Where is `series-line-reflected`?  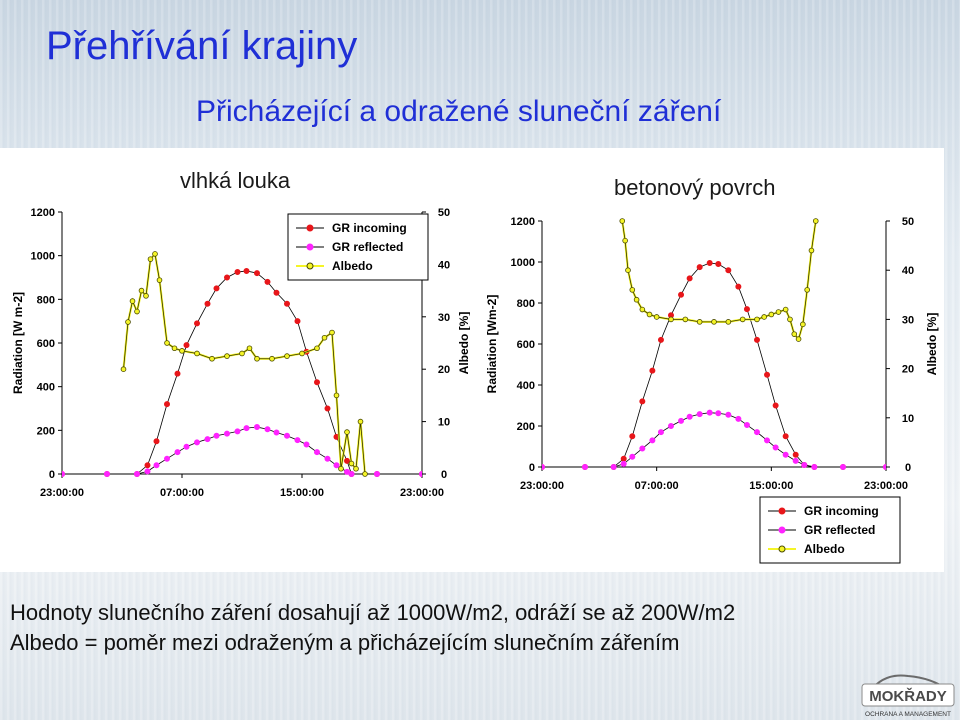 series-line-reflected is located at coordinates (714, 440).